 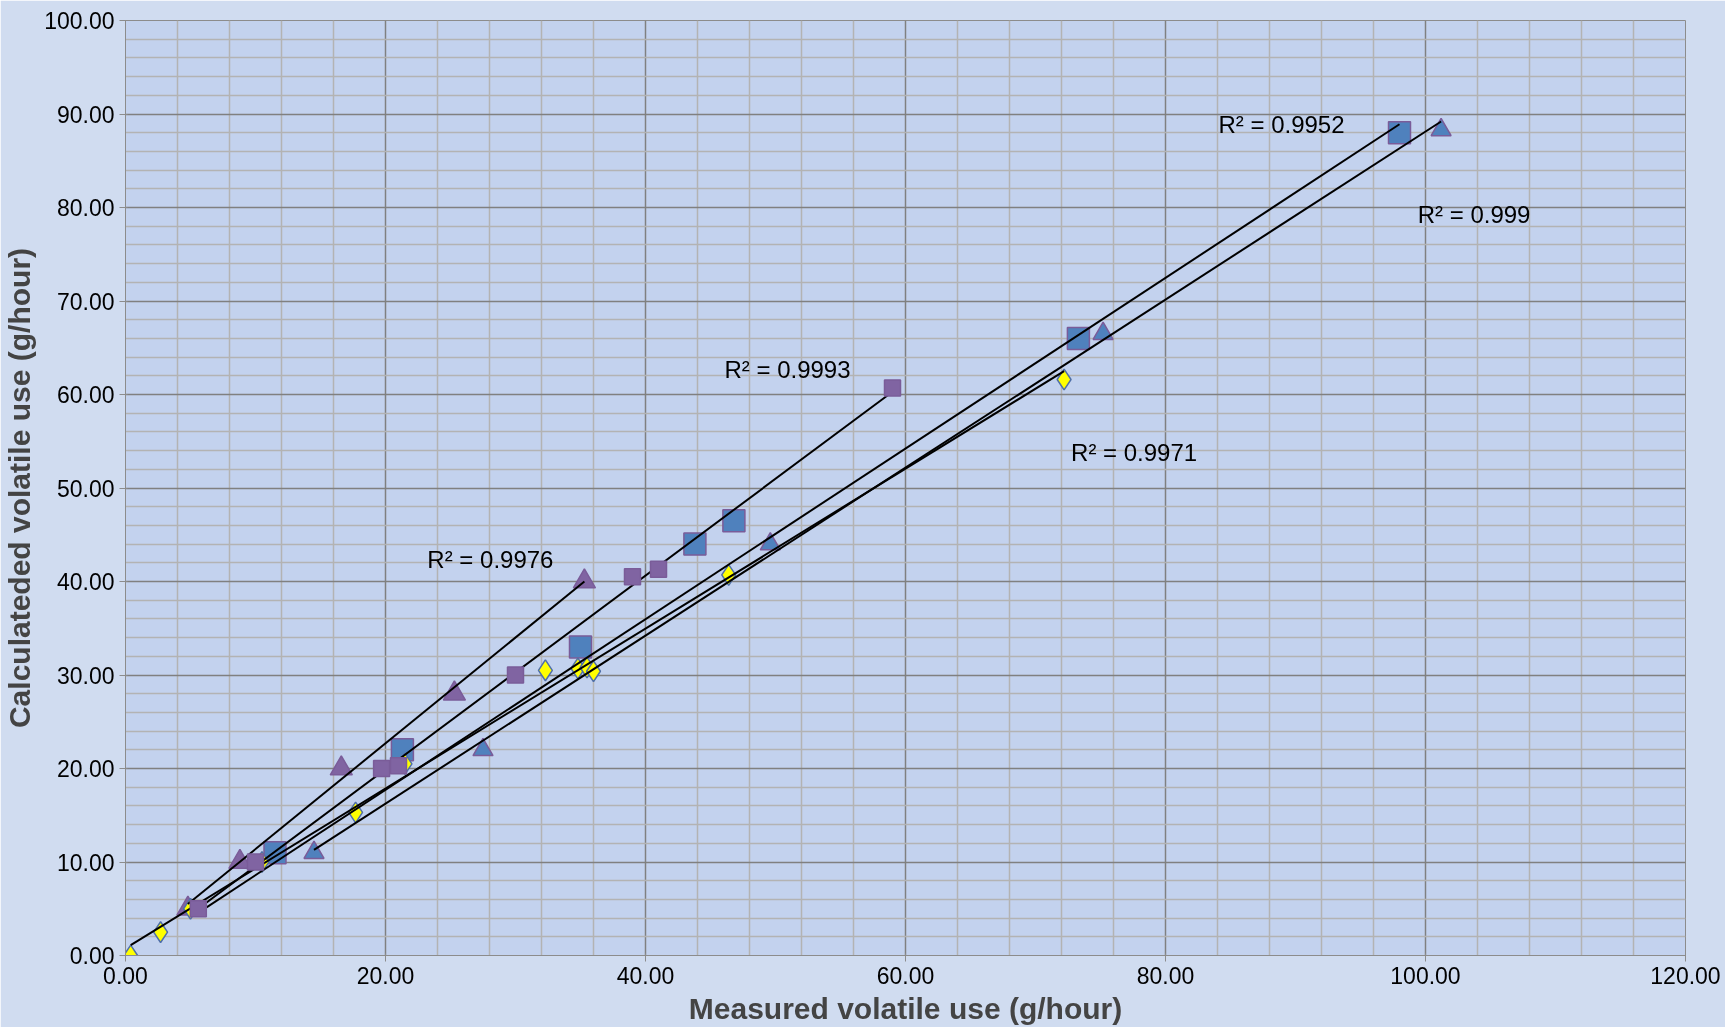 I want to click on y-tick-label: 90.00, so click(x=85, y=114).